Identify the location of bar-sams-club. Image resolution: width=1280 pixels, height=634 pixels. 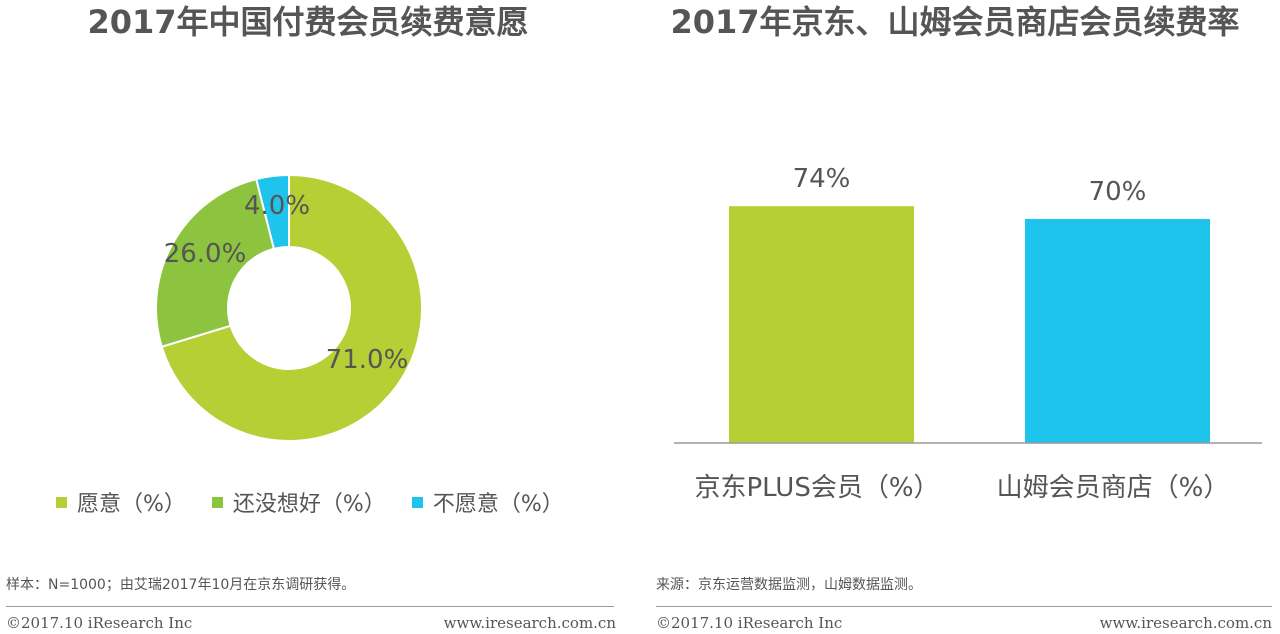
(1117, 331).